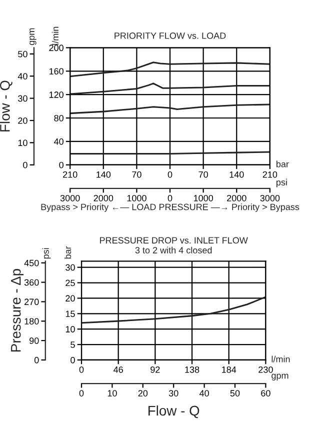 This screenshot has height=426, width=326. I want to click on x-tick-label: 184, so click(229, 369).